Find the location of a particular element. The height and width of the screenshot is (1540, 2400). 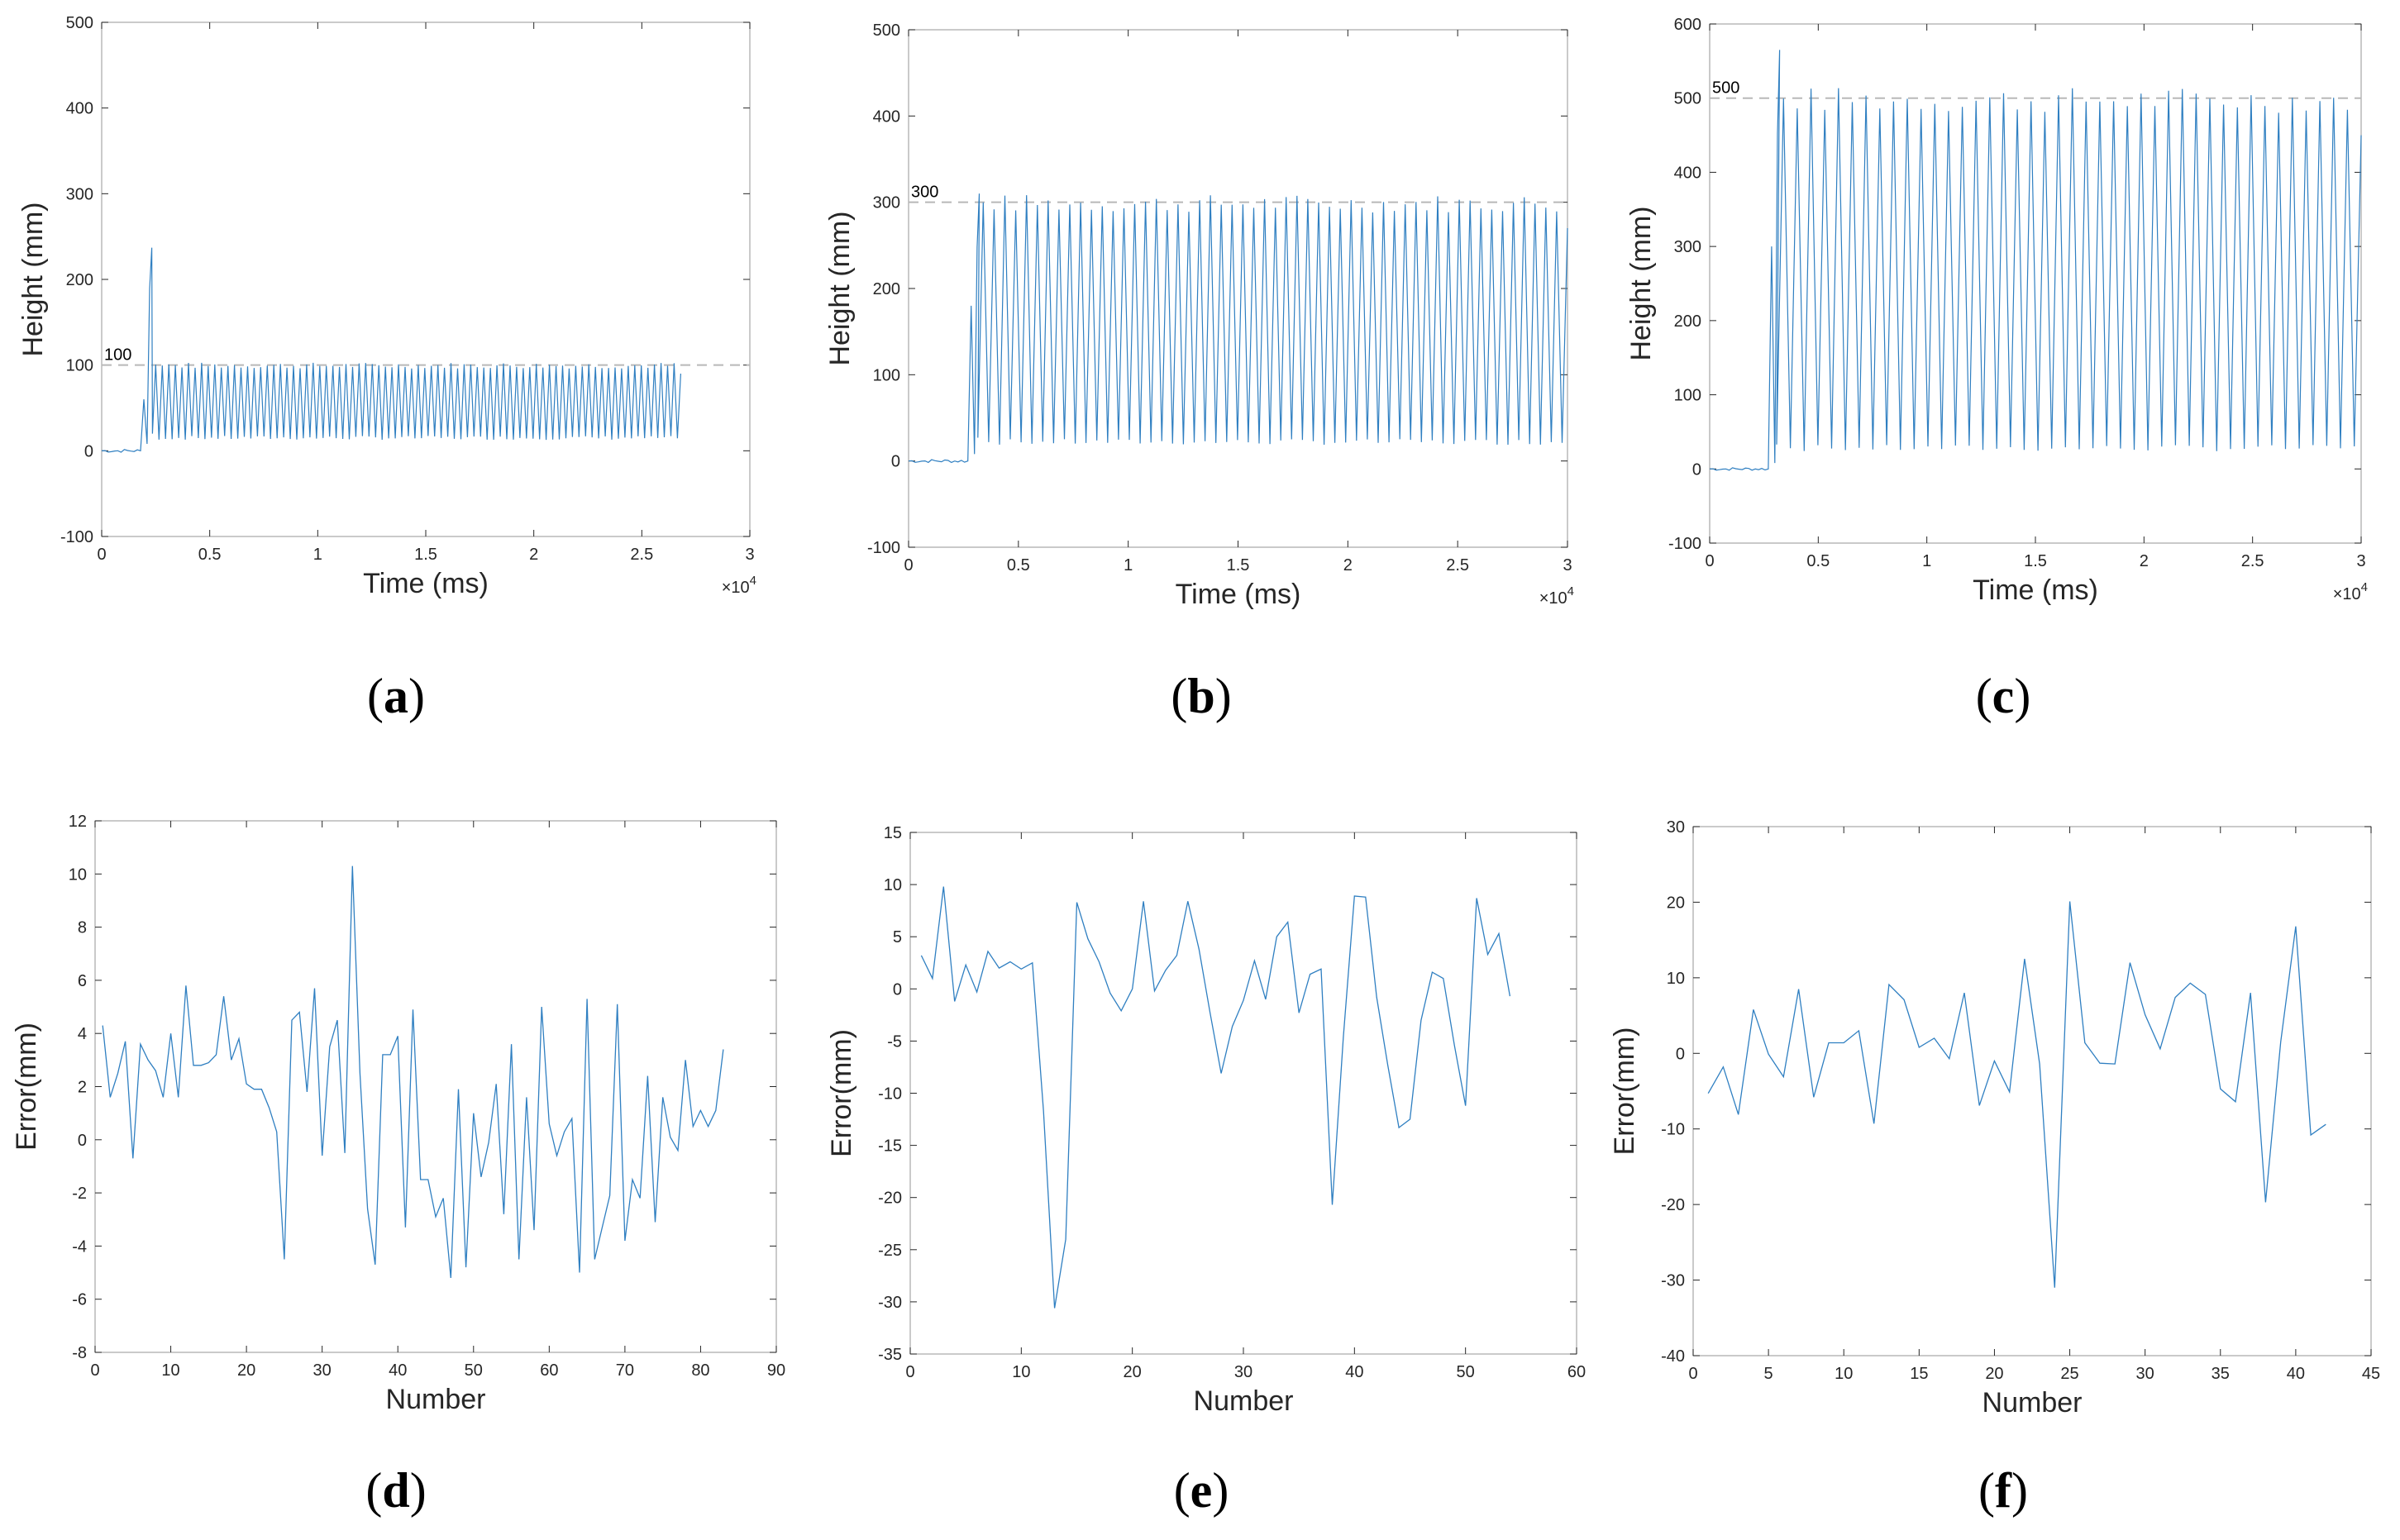

y-tick-label: -20 is located at coordinates (890, 1199).